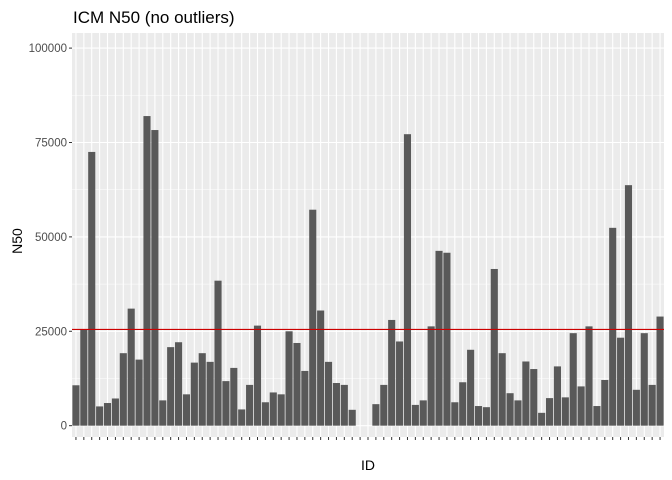 This screenshot has height=480, width=672. What do you see at coordinates (17, 241) in the screenshot?
I see `y-axis-title: N50` at bounding box center [17, 241].